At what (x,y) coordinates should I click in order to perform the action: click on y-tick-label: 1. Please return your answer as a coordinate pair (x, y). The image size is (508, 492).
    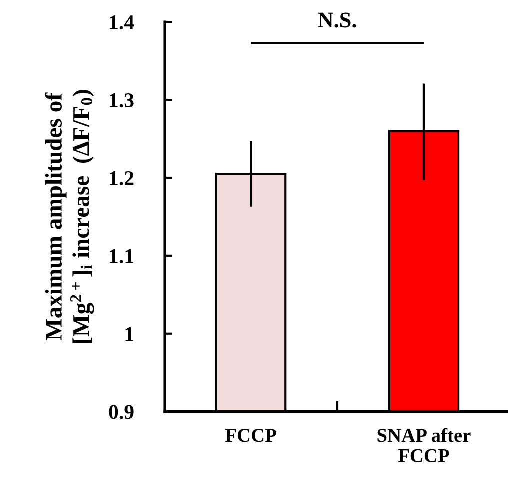
    Looking at the image, I should click on (130, 334).